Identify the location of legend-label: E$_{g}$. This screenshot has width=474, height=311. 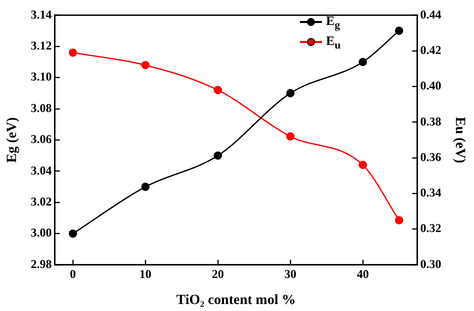
(333, 22).